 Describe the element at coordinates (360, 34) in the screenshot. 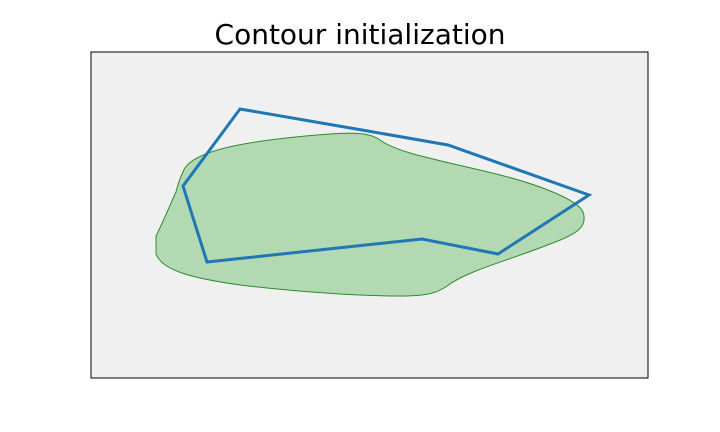

I see `figure-title: Contour initialization` at that location.